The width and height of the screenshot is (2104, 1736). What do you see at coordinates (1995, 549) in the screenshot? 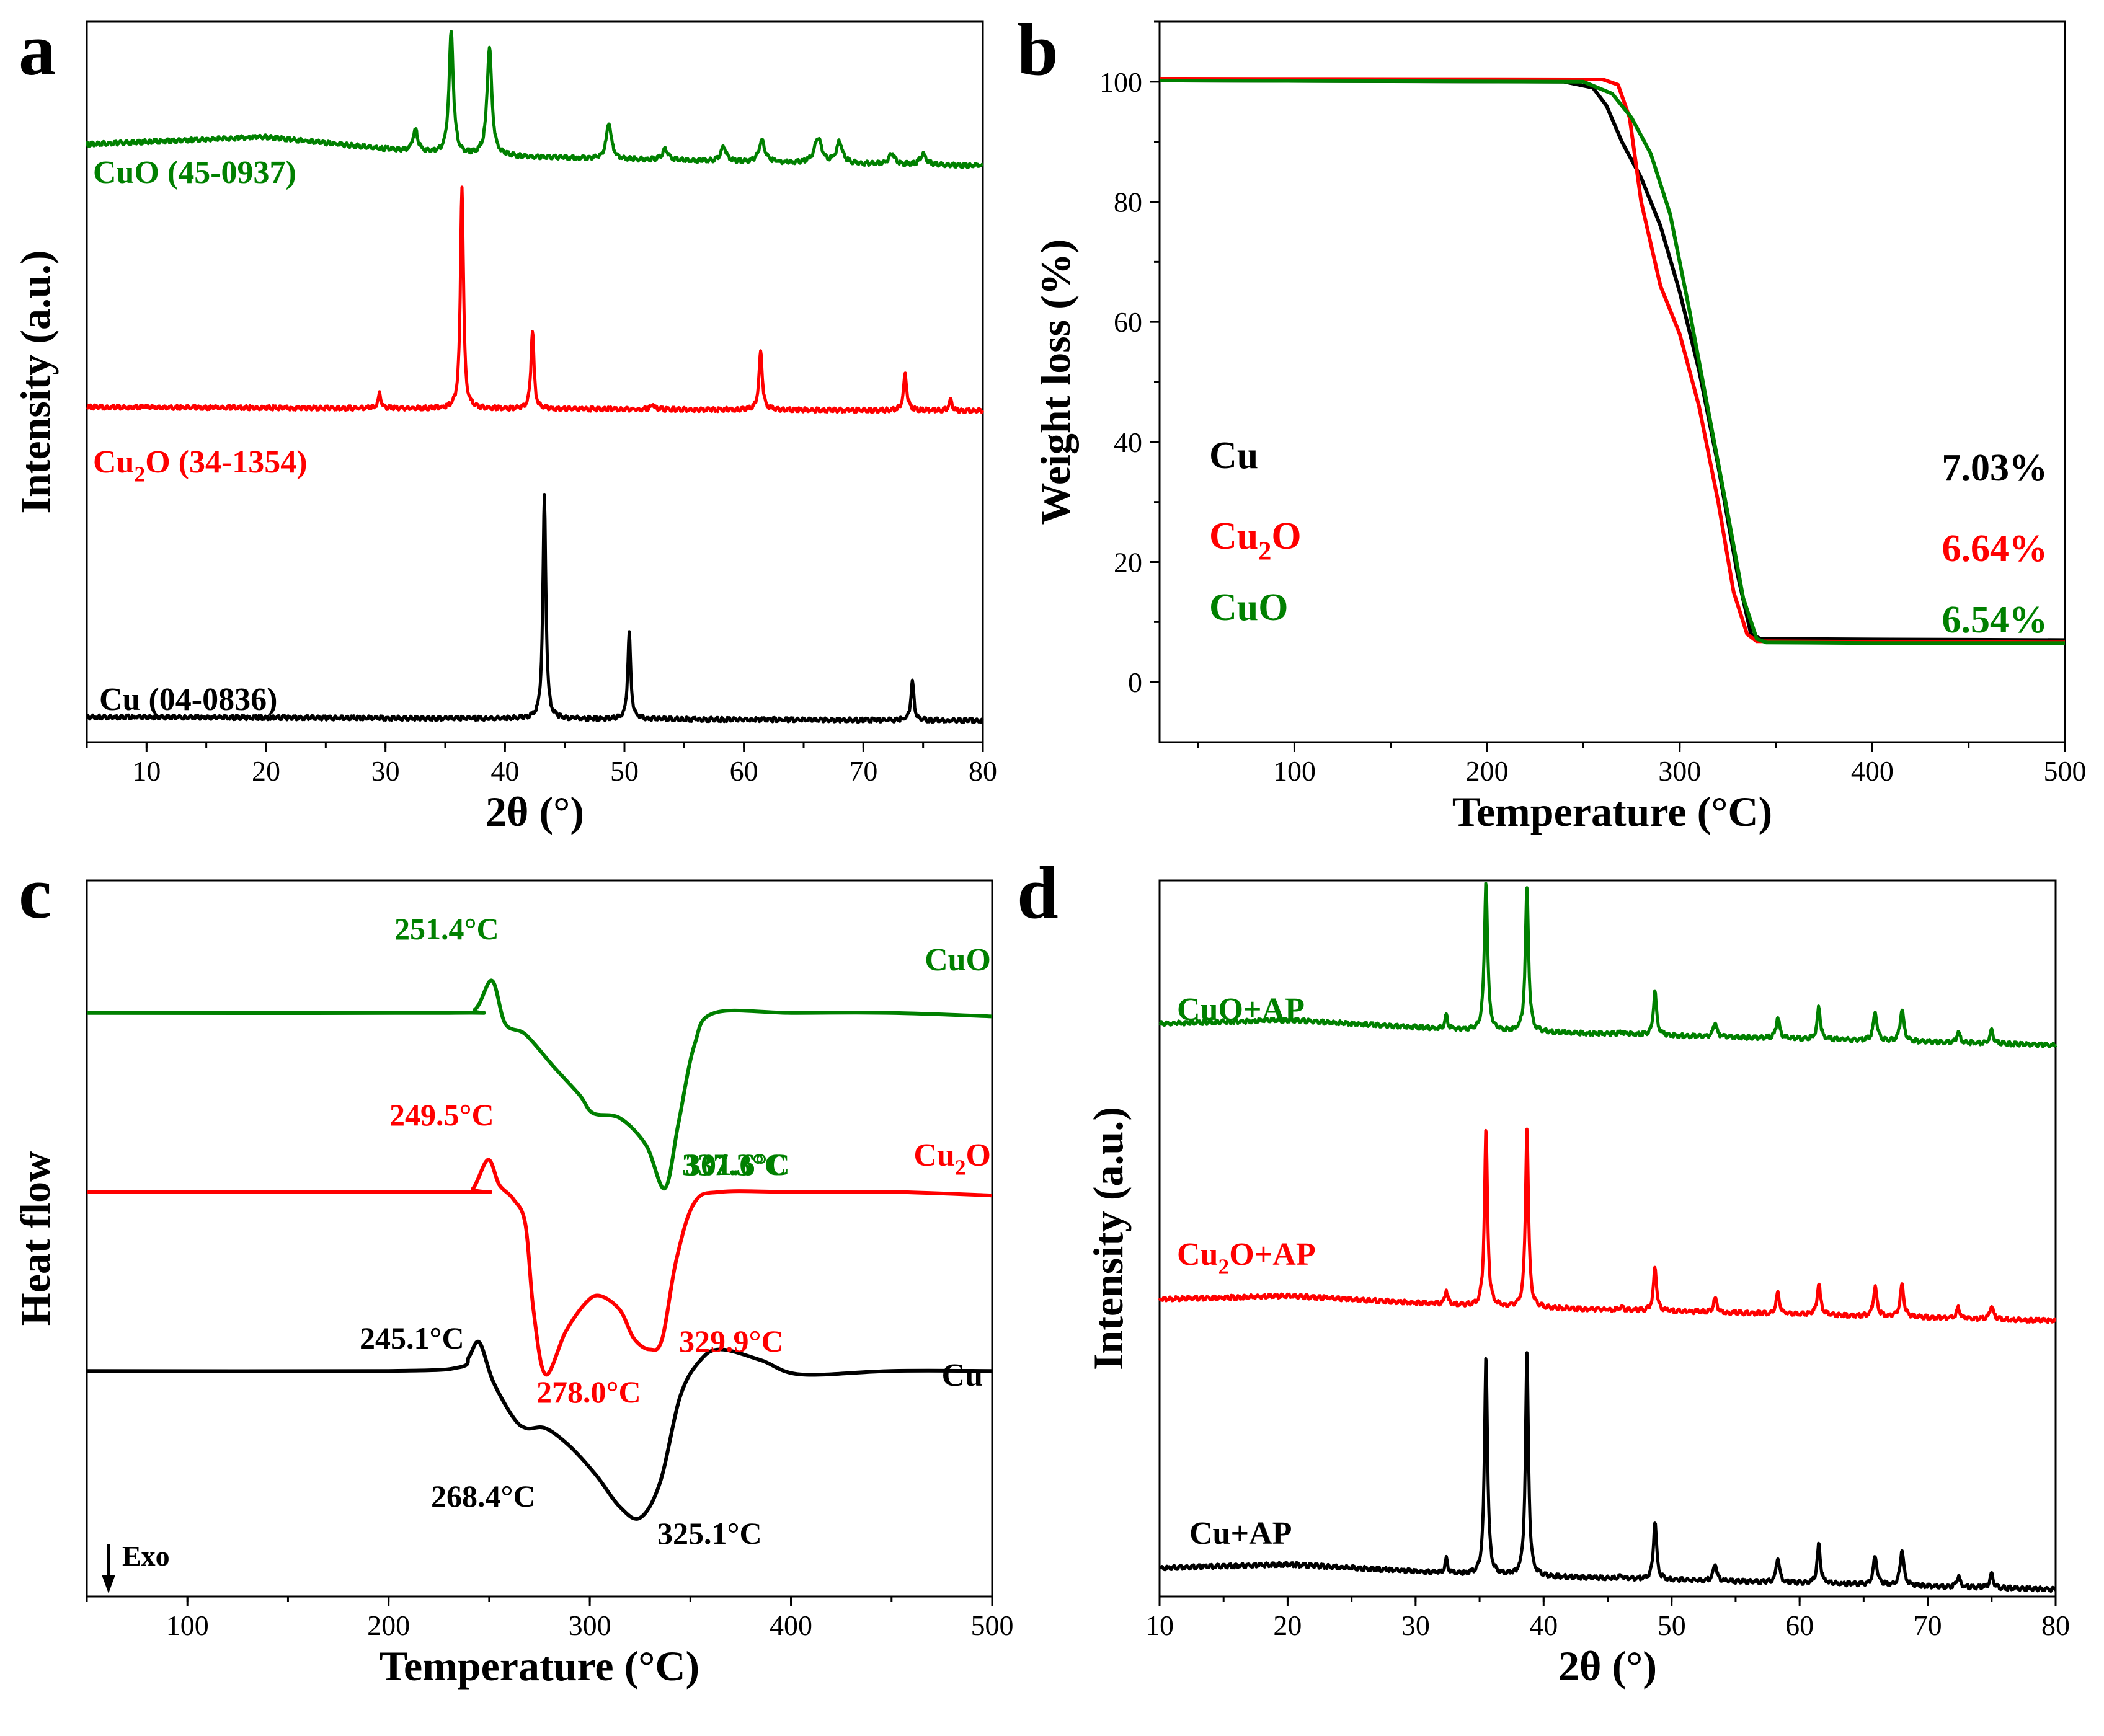
I see `residue-value: 6.64%` at bounding box center [1995, 549].